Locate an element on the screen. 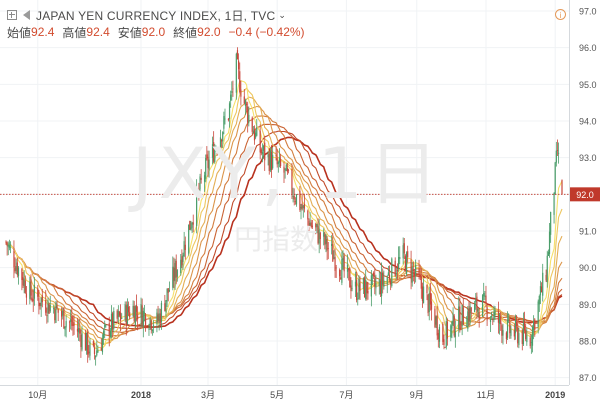 This screenshot has width=603, height=405. flag-icon is located at coordinates (26, 15).